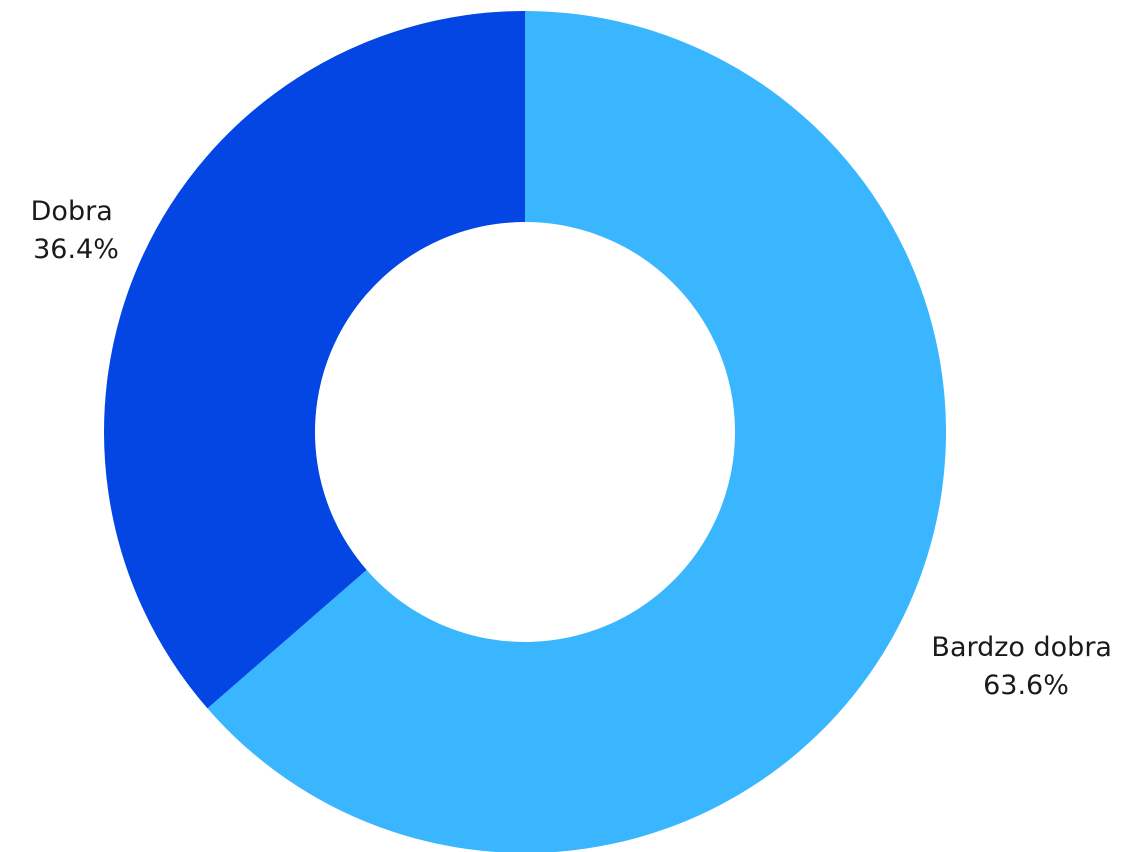  Describe the element at coordinates (1025, 666) in the screenshot. I see `slice-label-bardzo-dobra: Bardzo dobra 63.6%` at that location.